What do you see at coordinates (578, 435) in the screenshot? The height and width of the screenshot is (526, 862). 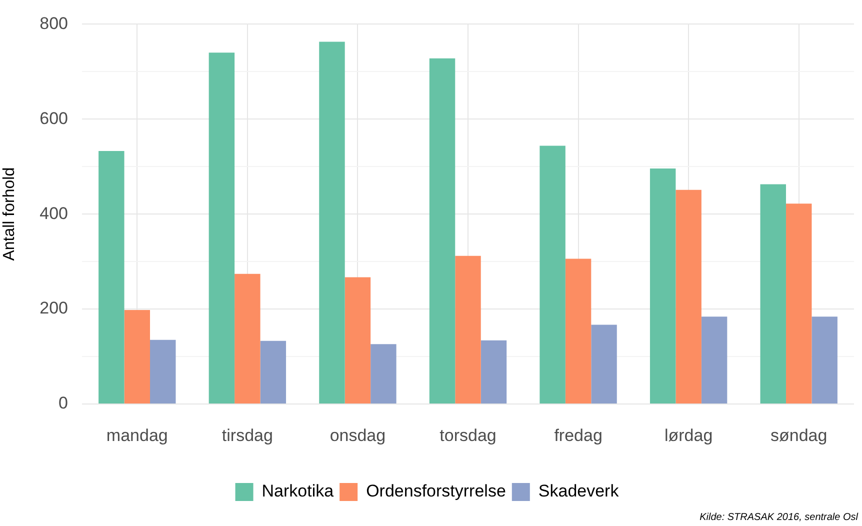 I see `x-tick-label: fredag` at bounding box center [578, 435].